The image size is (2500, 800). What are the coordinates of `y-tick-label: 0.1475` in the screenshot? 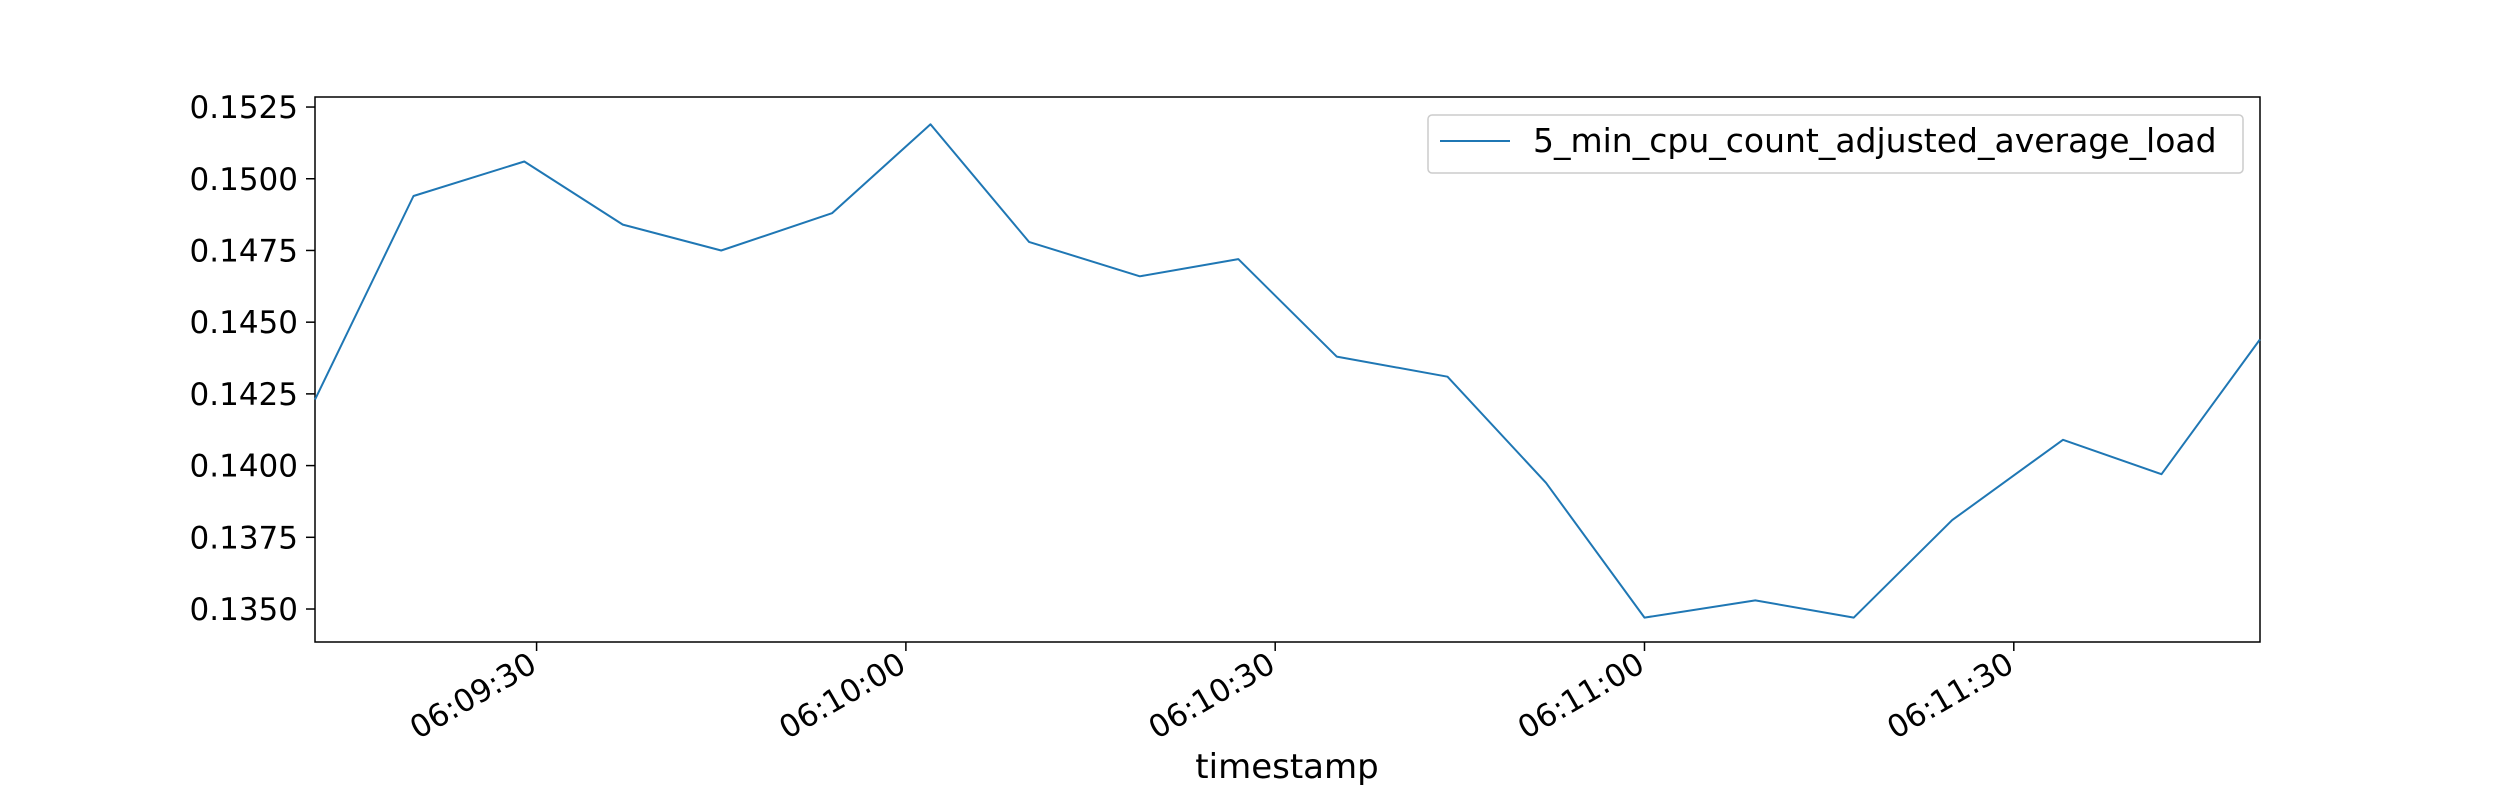 It's located at (244, 251).